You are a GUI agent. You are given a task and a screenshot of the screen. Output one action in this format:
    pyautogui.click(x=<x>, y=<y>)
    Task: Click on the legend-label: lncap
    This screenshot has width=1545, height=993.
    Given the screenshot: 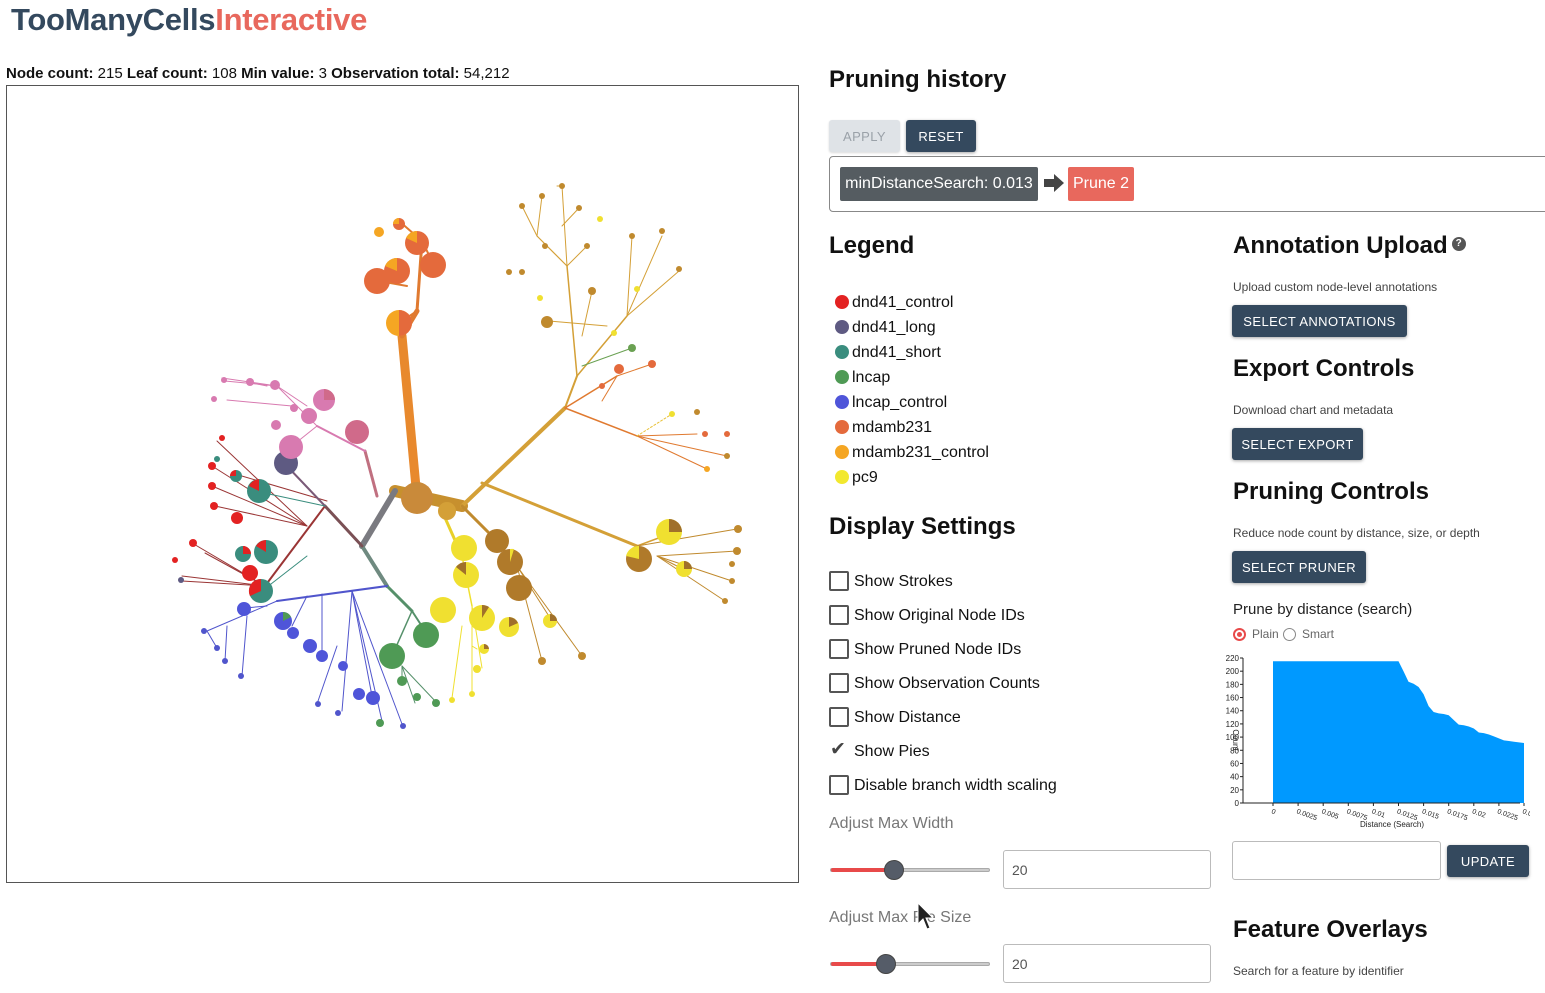 What is the action you would take?
    pyautogui.click(x=871, y=377)
    